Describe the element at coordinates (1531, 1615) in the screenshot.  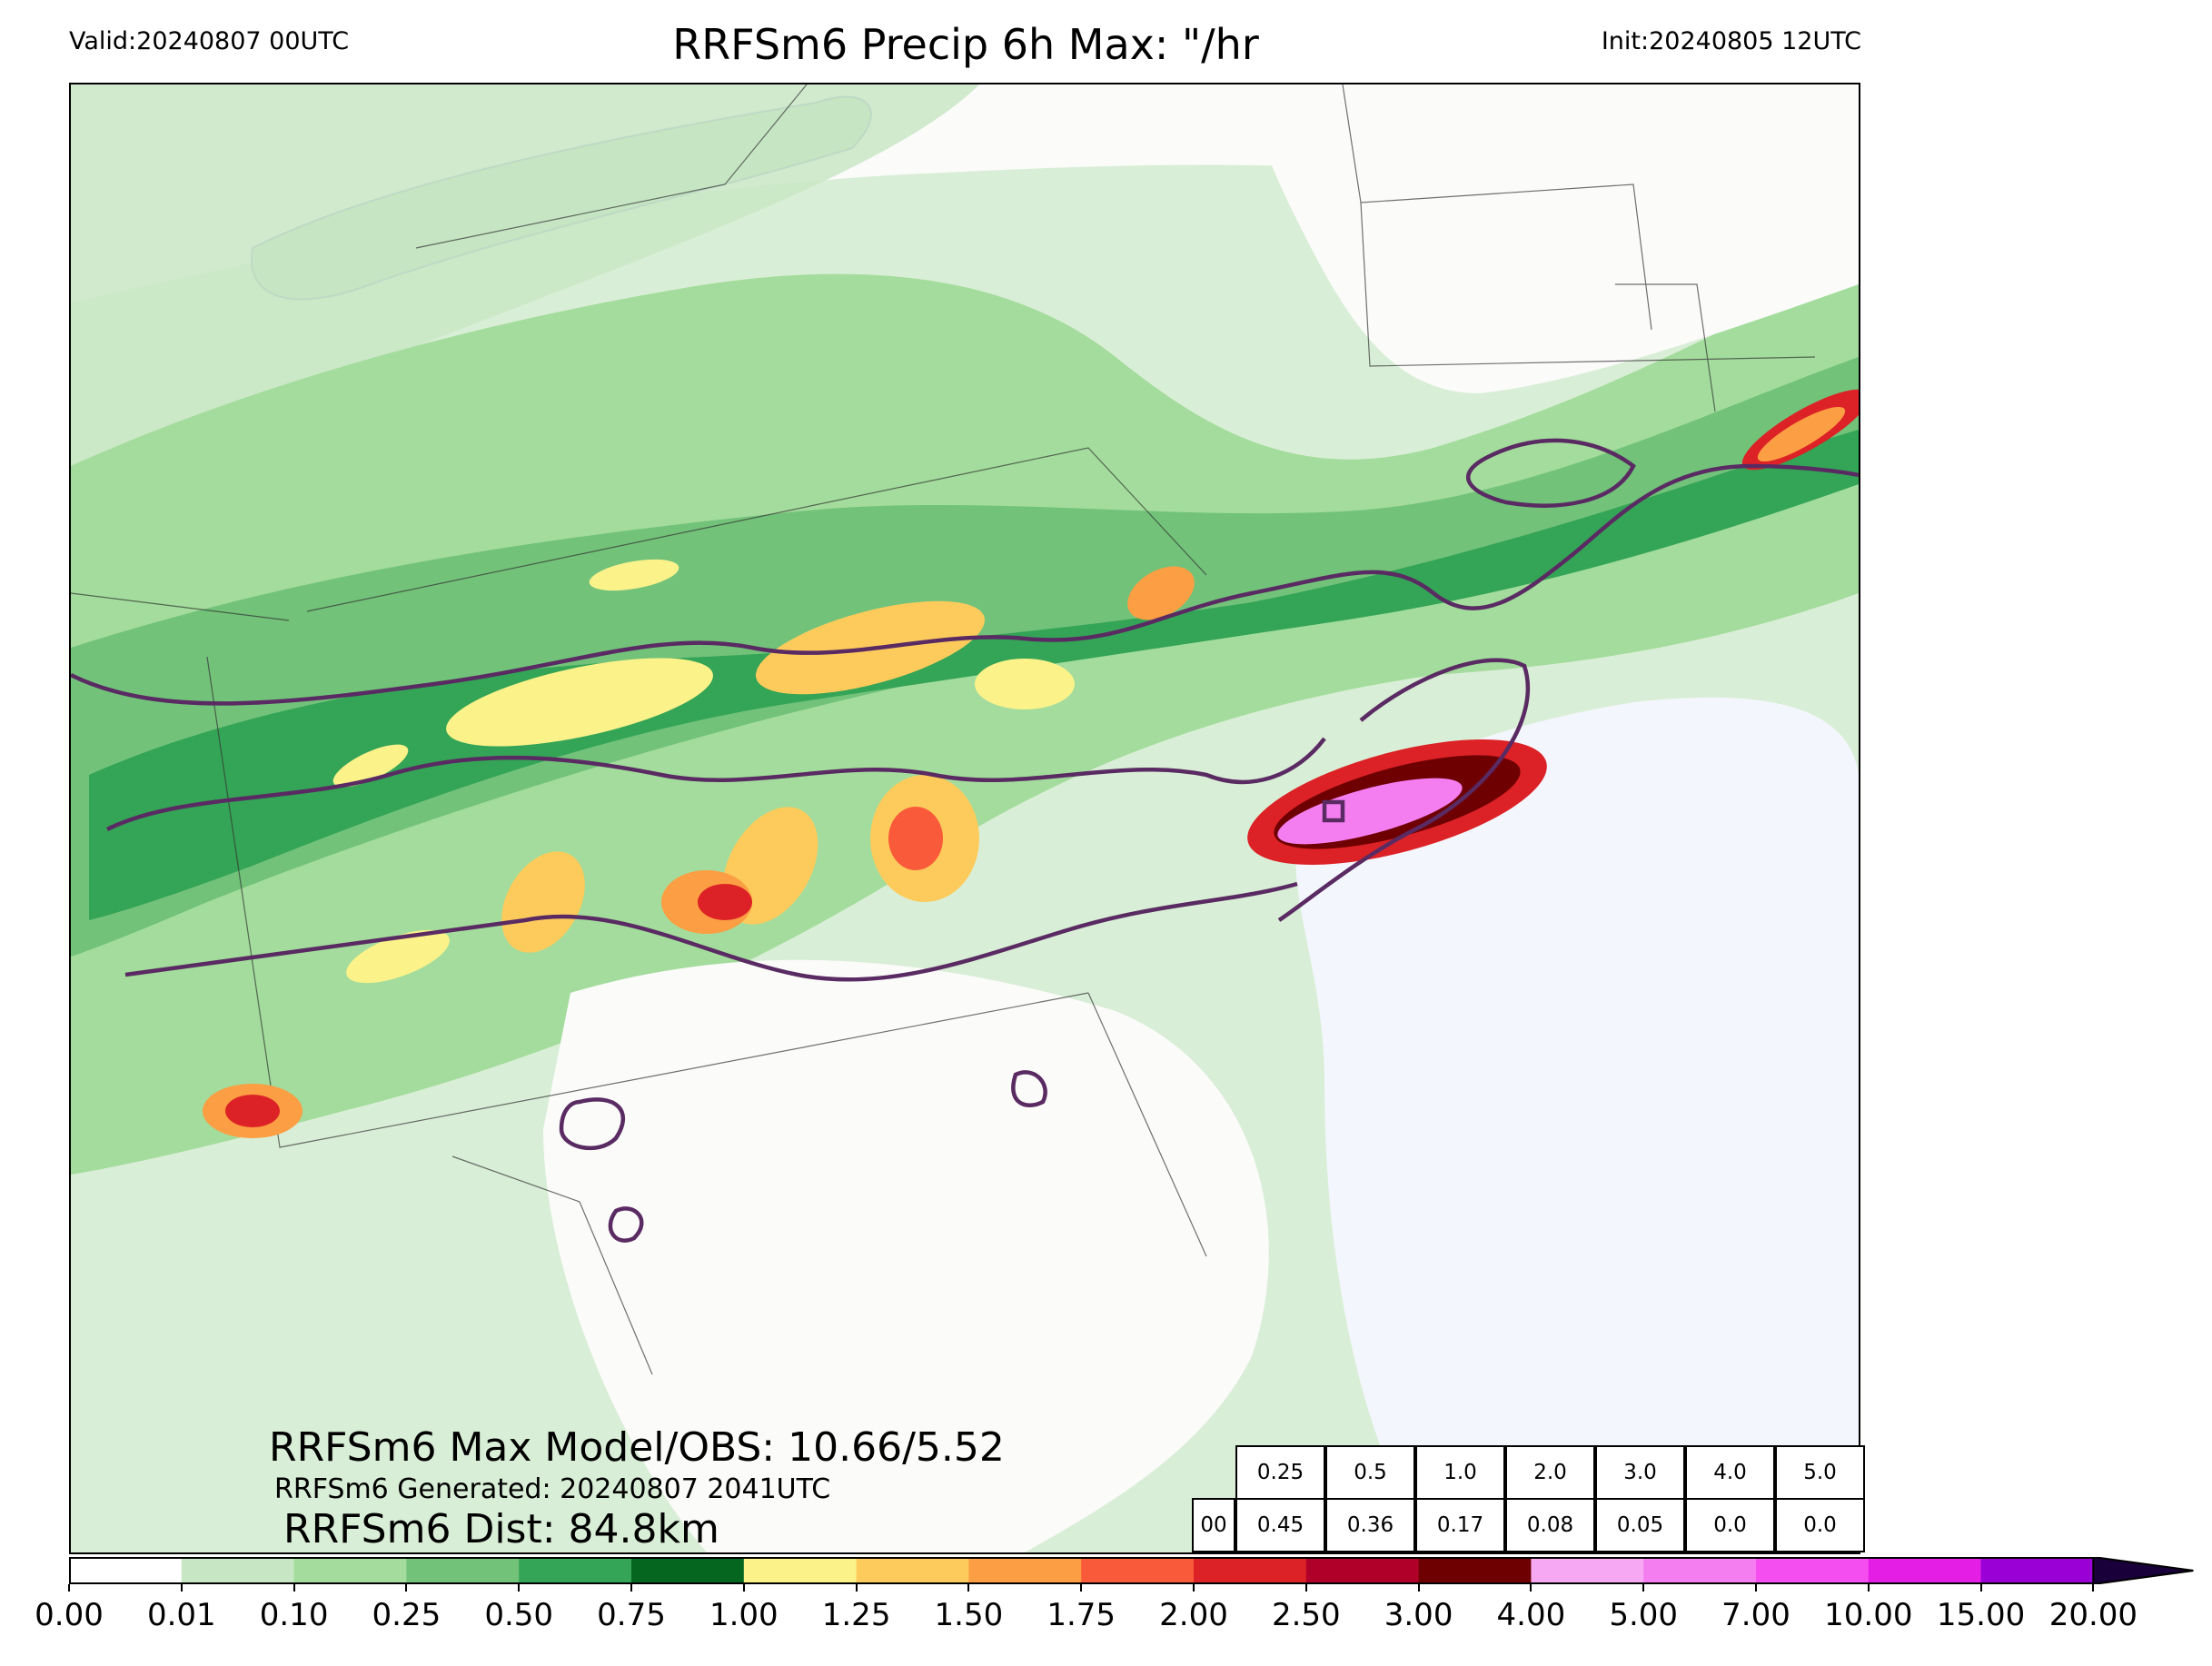
I see `colorbar-tick-label: 4.00` at that location.